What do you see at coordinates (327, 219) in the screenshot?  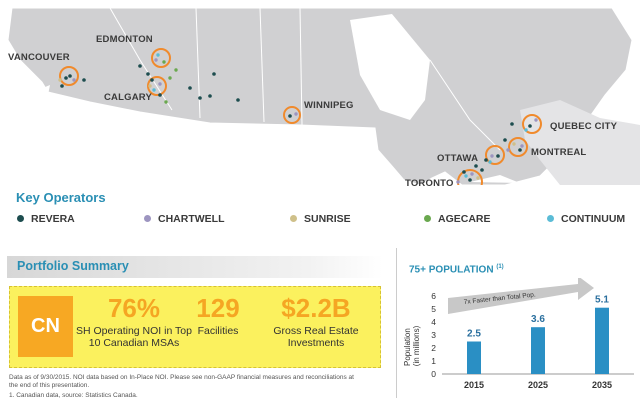 I see `legend-label: SUNRISE` at bounding box center [327, 219].